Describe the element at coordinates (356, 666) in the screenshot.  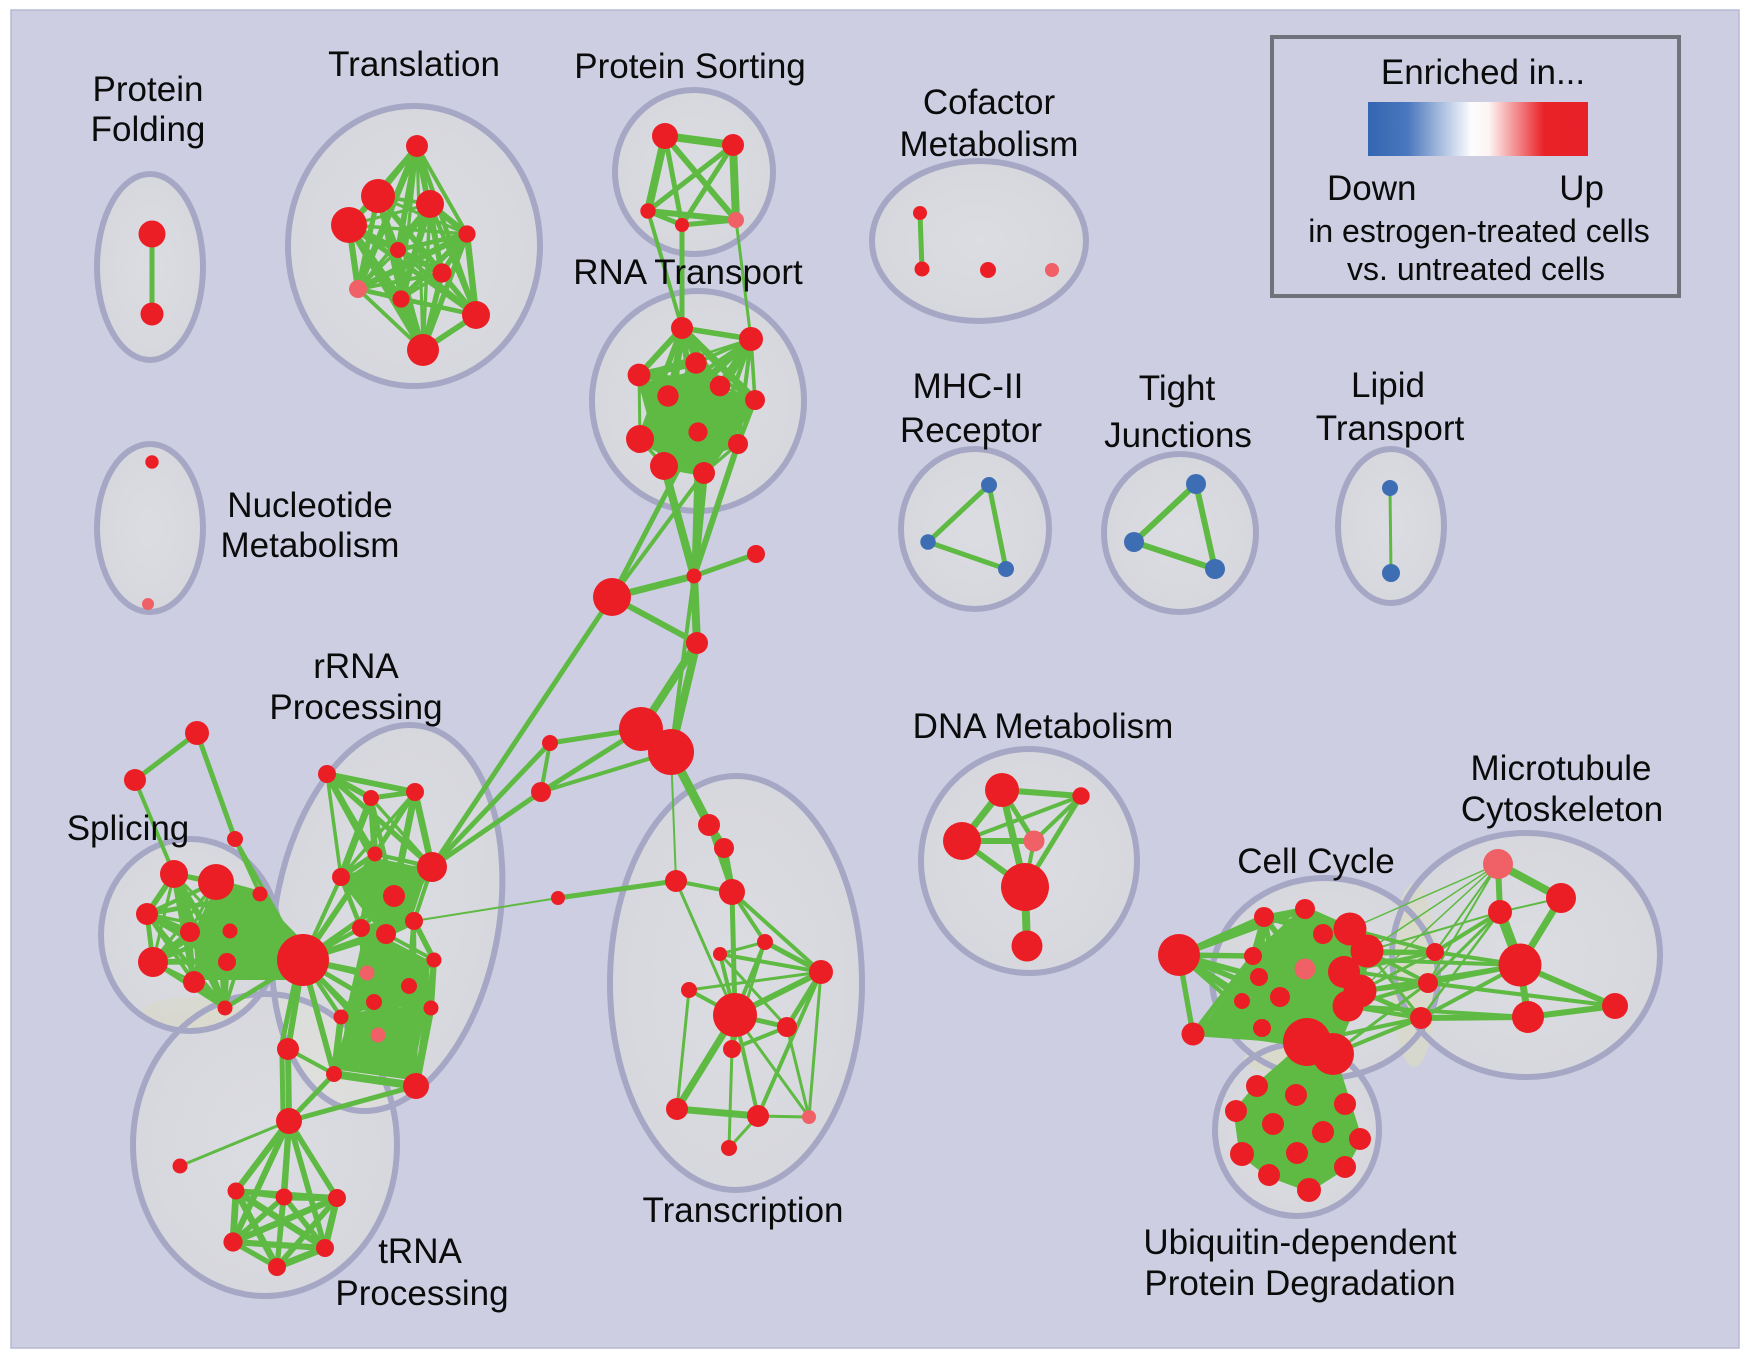
I see `svg-text: rRNA` at that location.